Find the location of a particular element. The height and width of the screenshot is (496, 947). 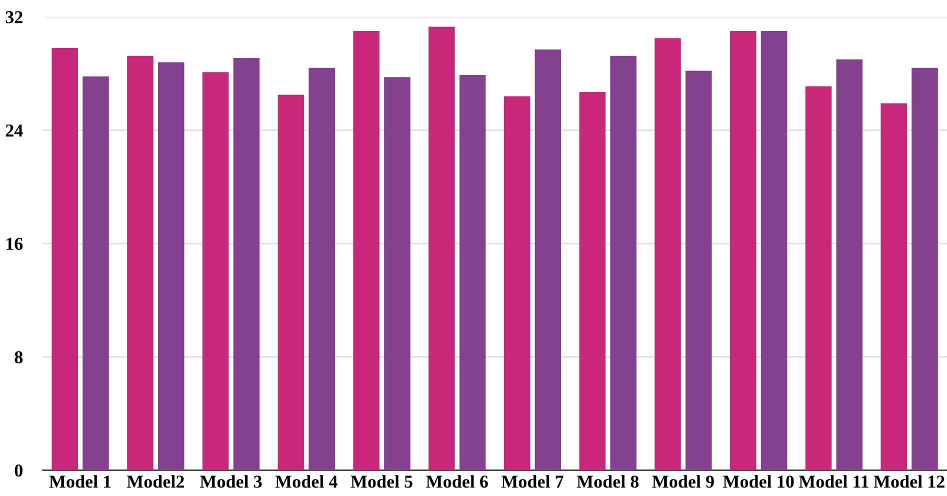

x-tick-label: Model 10 is located at coordinates (758, 481).